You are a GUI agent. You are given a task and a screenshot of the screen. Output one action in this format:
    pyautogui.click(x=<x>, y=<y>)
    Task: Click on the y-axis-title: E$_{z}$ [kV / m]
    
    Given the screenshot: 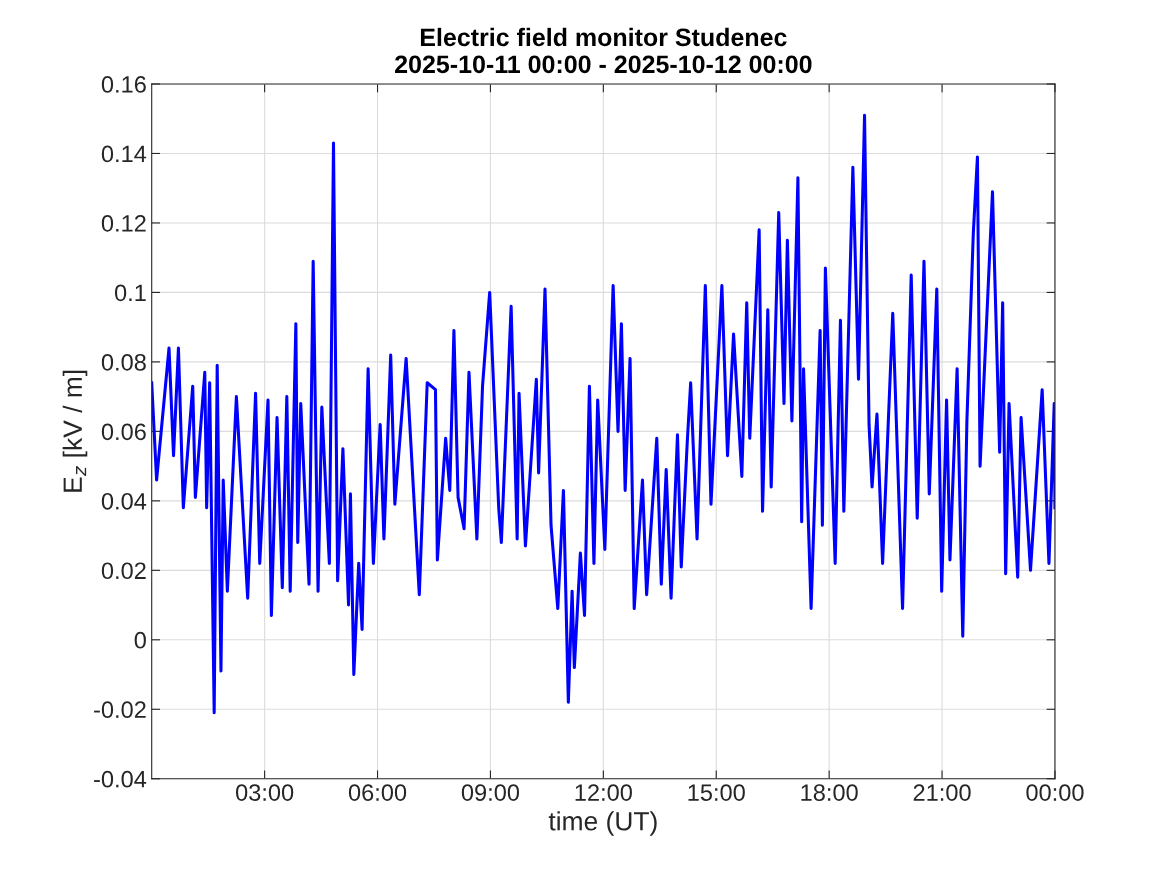 What is the action you would take?
    pyautogui.click(x=75, y=431)
    